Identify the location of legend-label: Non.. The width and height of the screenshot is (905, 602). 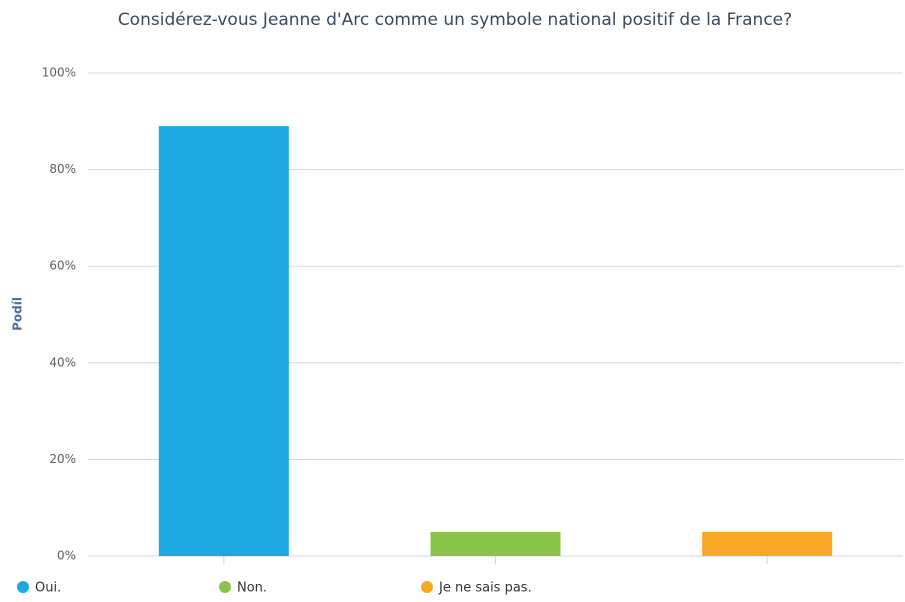
(252, 588).